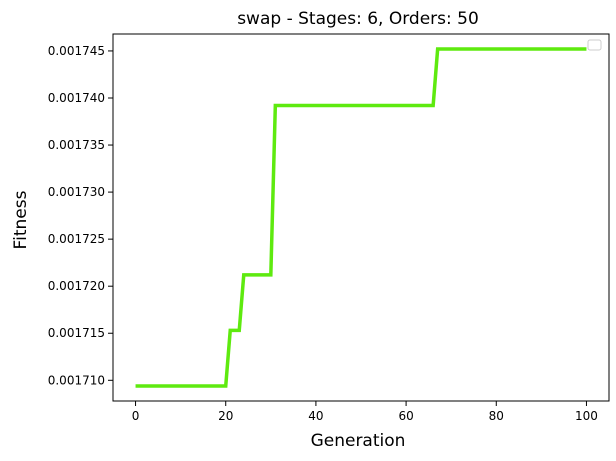 The width and height of the screenshot is (616, 461). I want to click on y-tick-label: 0.001720, so click(76, 286).